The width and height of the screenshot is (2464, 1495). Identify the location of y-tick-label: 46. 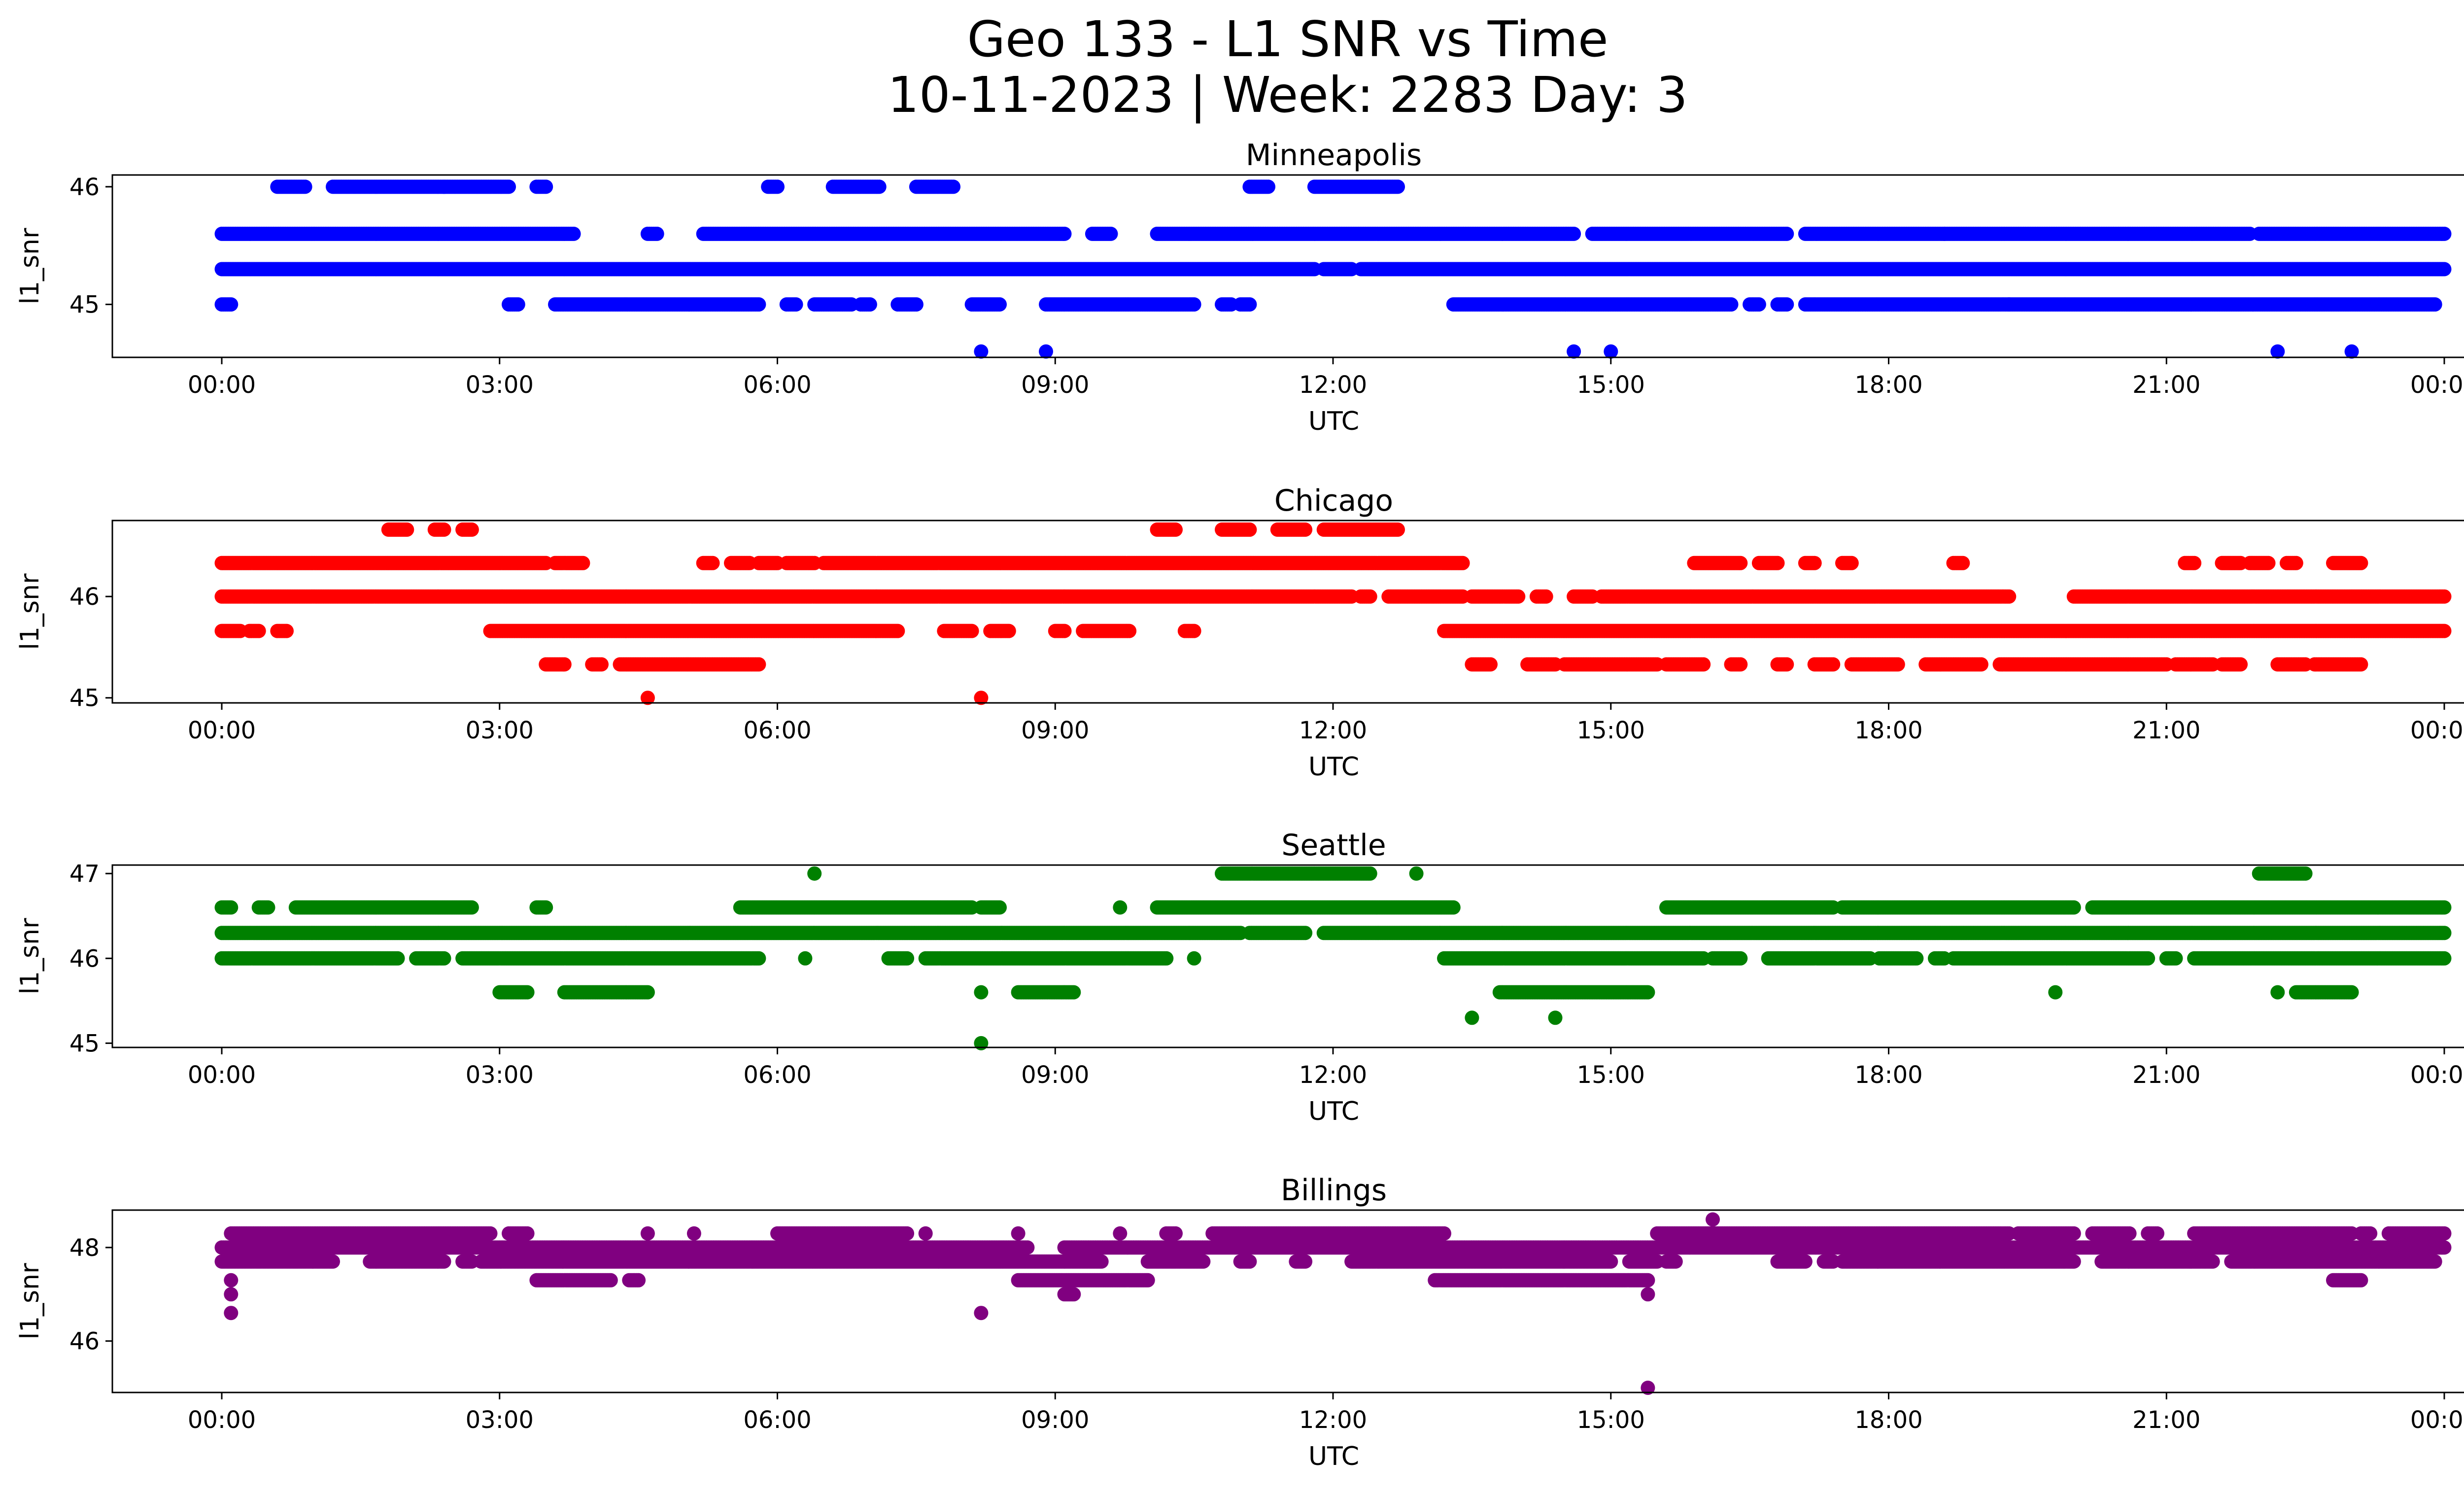
(84, 187).